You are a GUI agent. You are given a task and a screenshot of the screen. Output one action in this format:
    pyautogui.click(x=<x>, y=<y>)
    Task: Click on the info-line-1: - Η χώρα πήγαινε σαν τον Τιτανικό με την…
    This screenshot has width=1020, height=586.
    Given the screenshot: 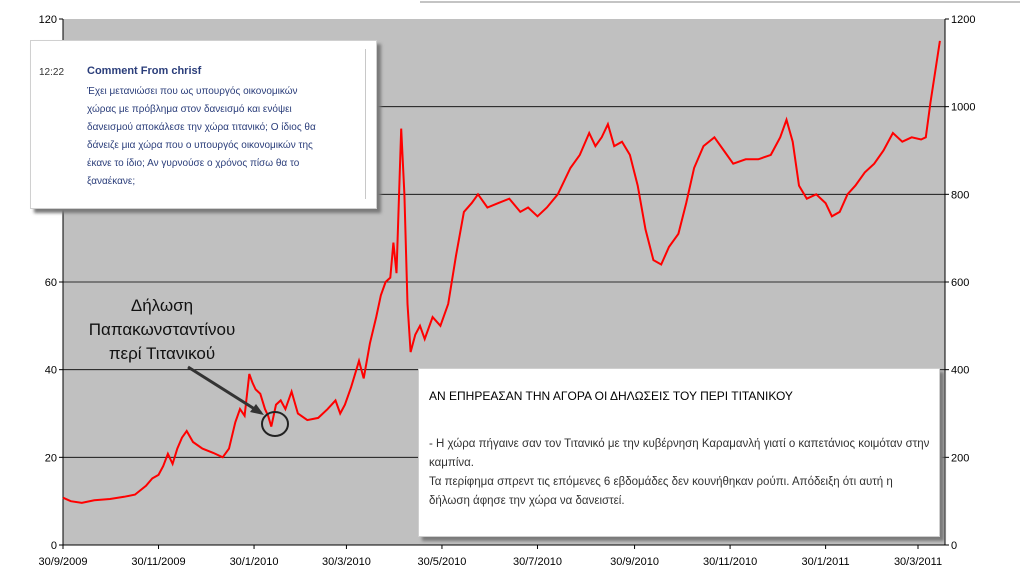 What is the action you would take?
    pyautogui.click(x=679, y=453)
    